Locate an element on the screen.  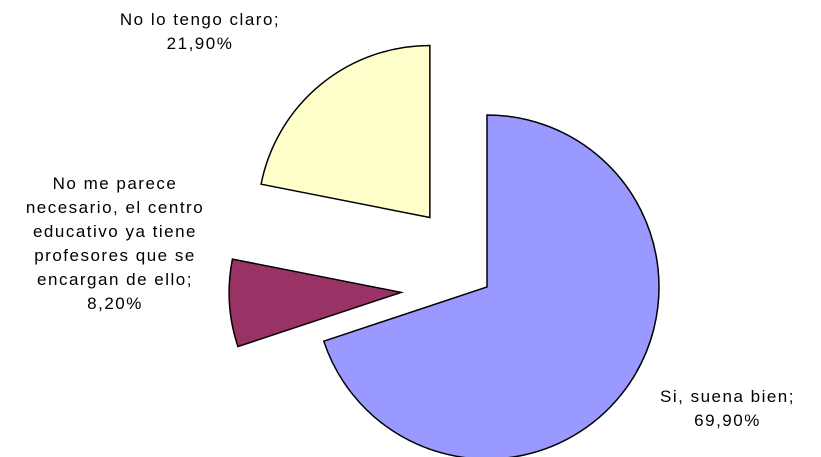
slice-label: Si, suena bien; 69,90% is located at coordinates (727, 408).